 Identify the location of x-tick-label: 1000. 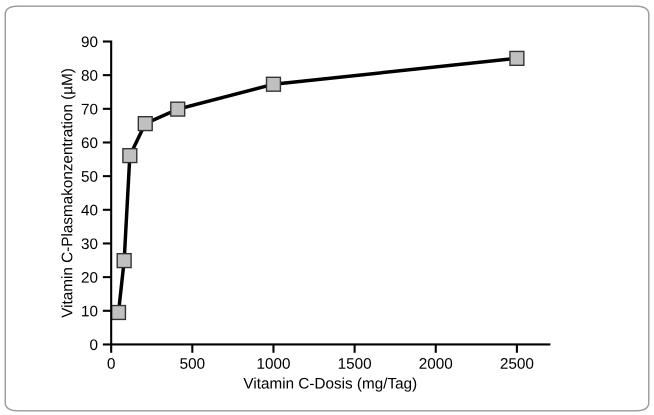
(274, 363).